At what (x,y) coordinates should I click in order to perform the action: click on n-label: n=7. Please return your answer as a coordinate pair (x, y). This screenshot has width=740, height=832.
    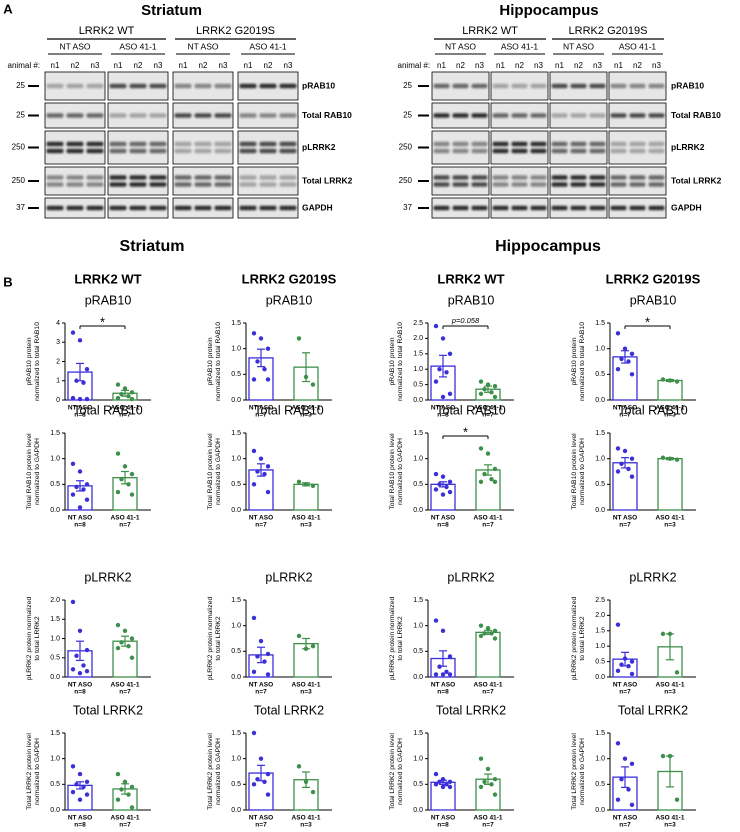
    Looking at the image, I should click on (488, 415).